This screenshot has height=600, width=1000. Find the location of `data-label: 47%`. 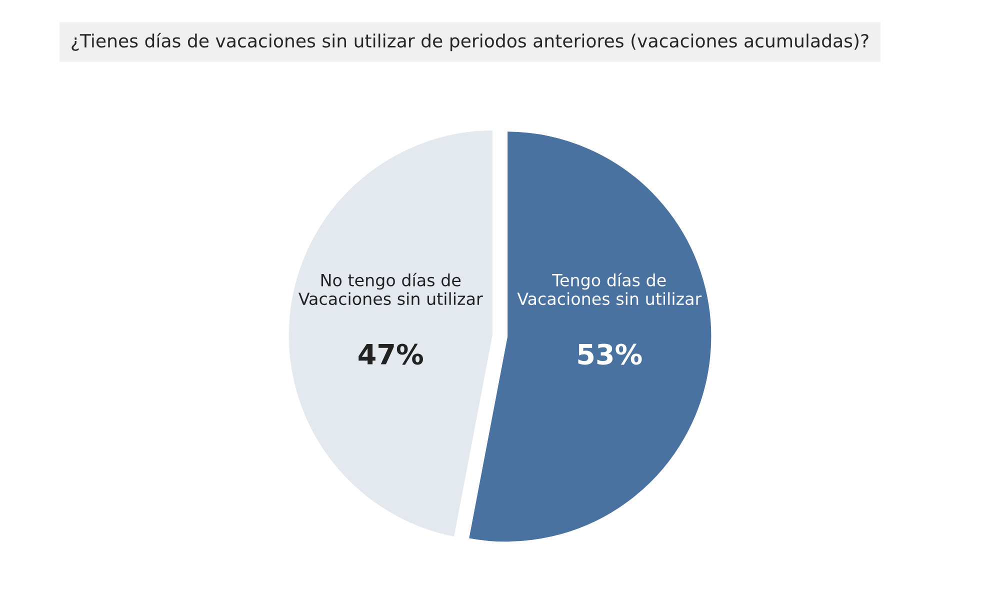

data-label: 47% is located at coordinates (390, 354).